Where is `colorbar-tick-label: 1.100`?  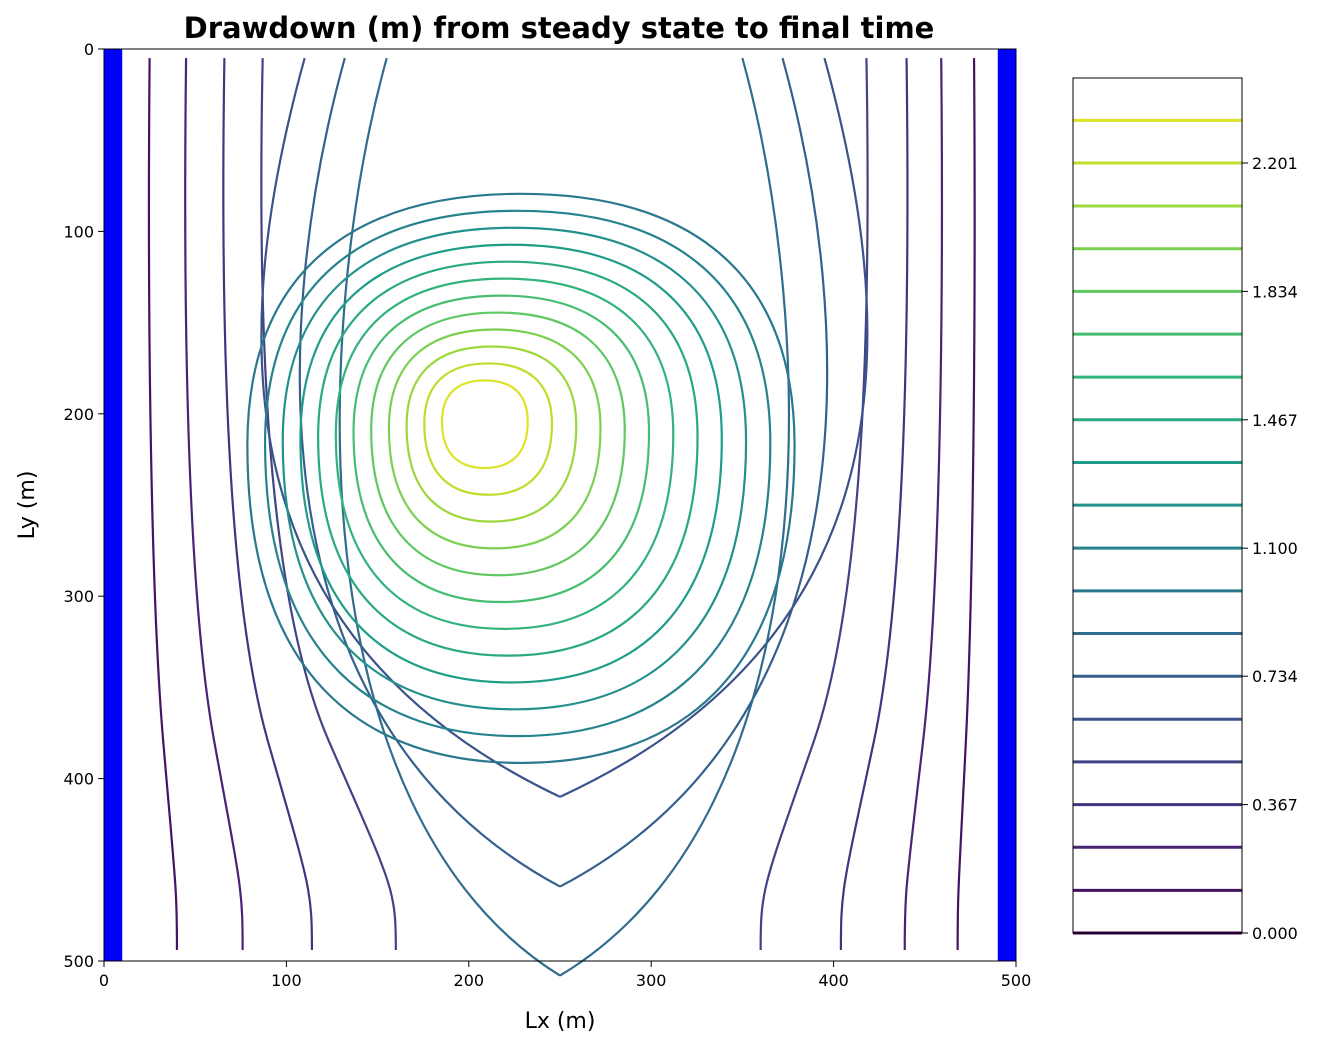
colorbar-tick-label: 1.100 is located at coordinates (1275, 548).